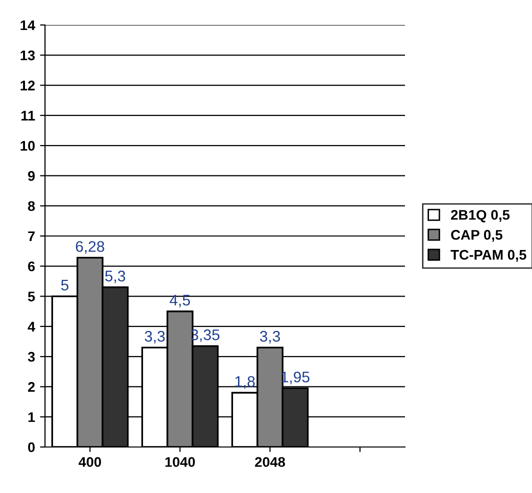 The height and width of the screenshot is (493, 532). What do you see at coordinates (27, 55) in the screenshot?
I see `y-tick-label: 13` at bounding box center [27, 55].